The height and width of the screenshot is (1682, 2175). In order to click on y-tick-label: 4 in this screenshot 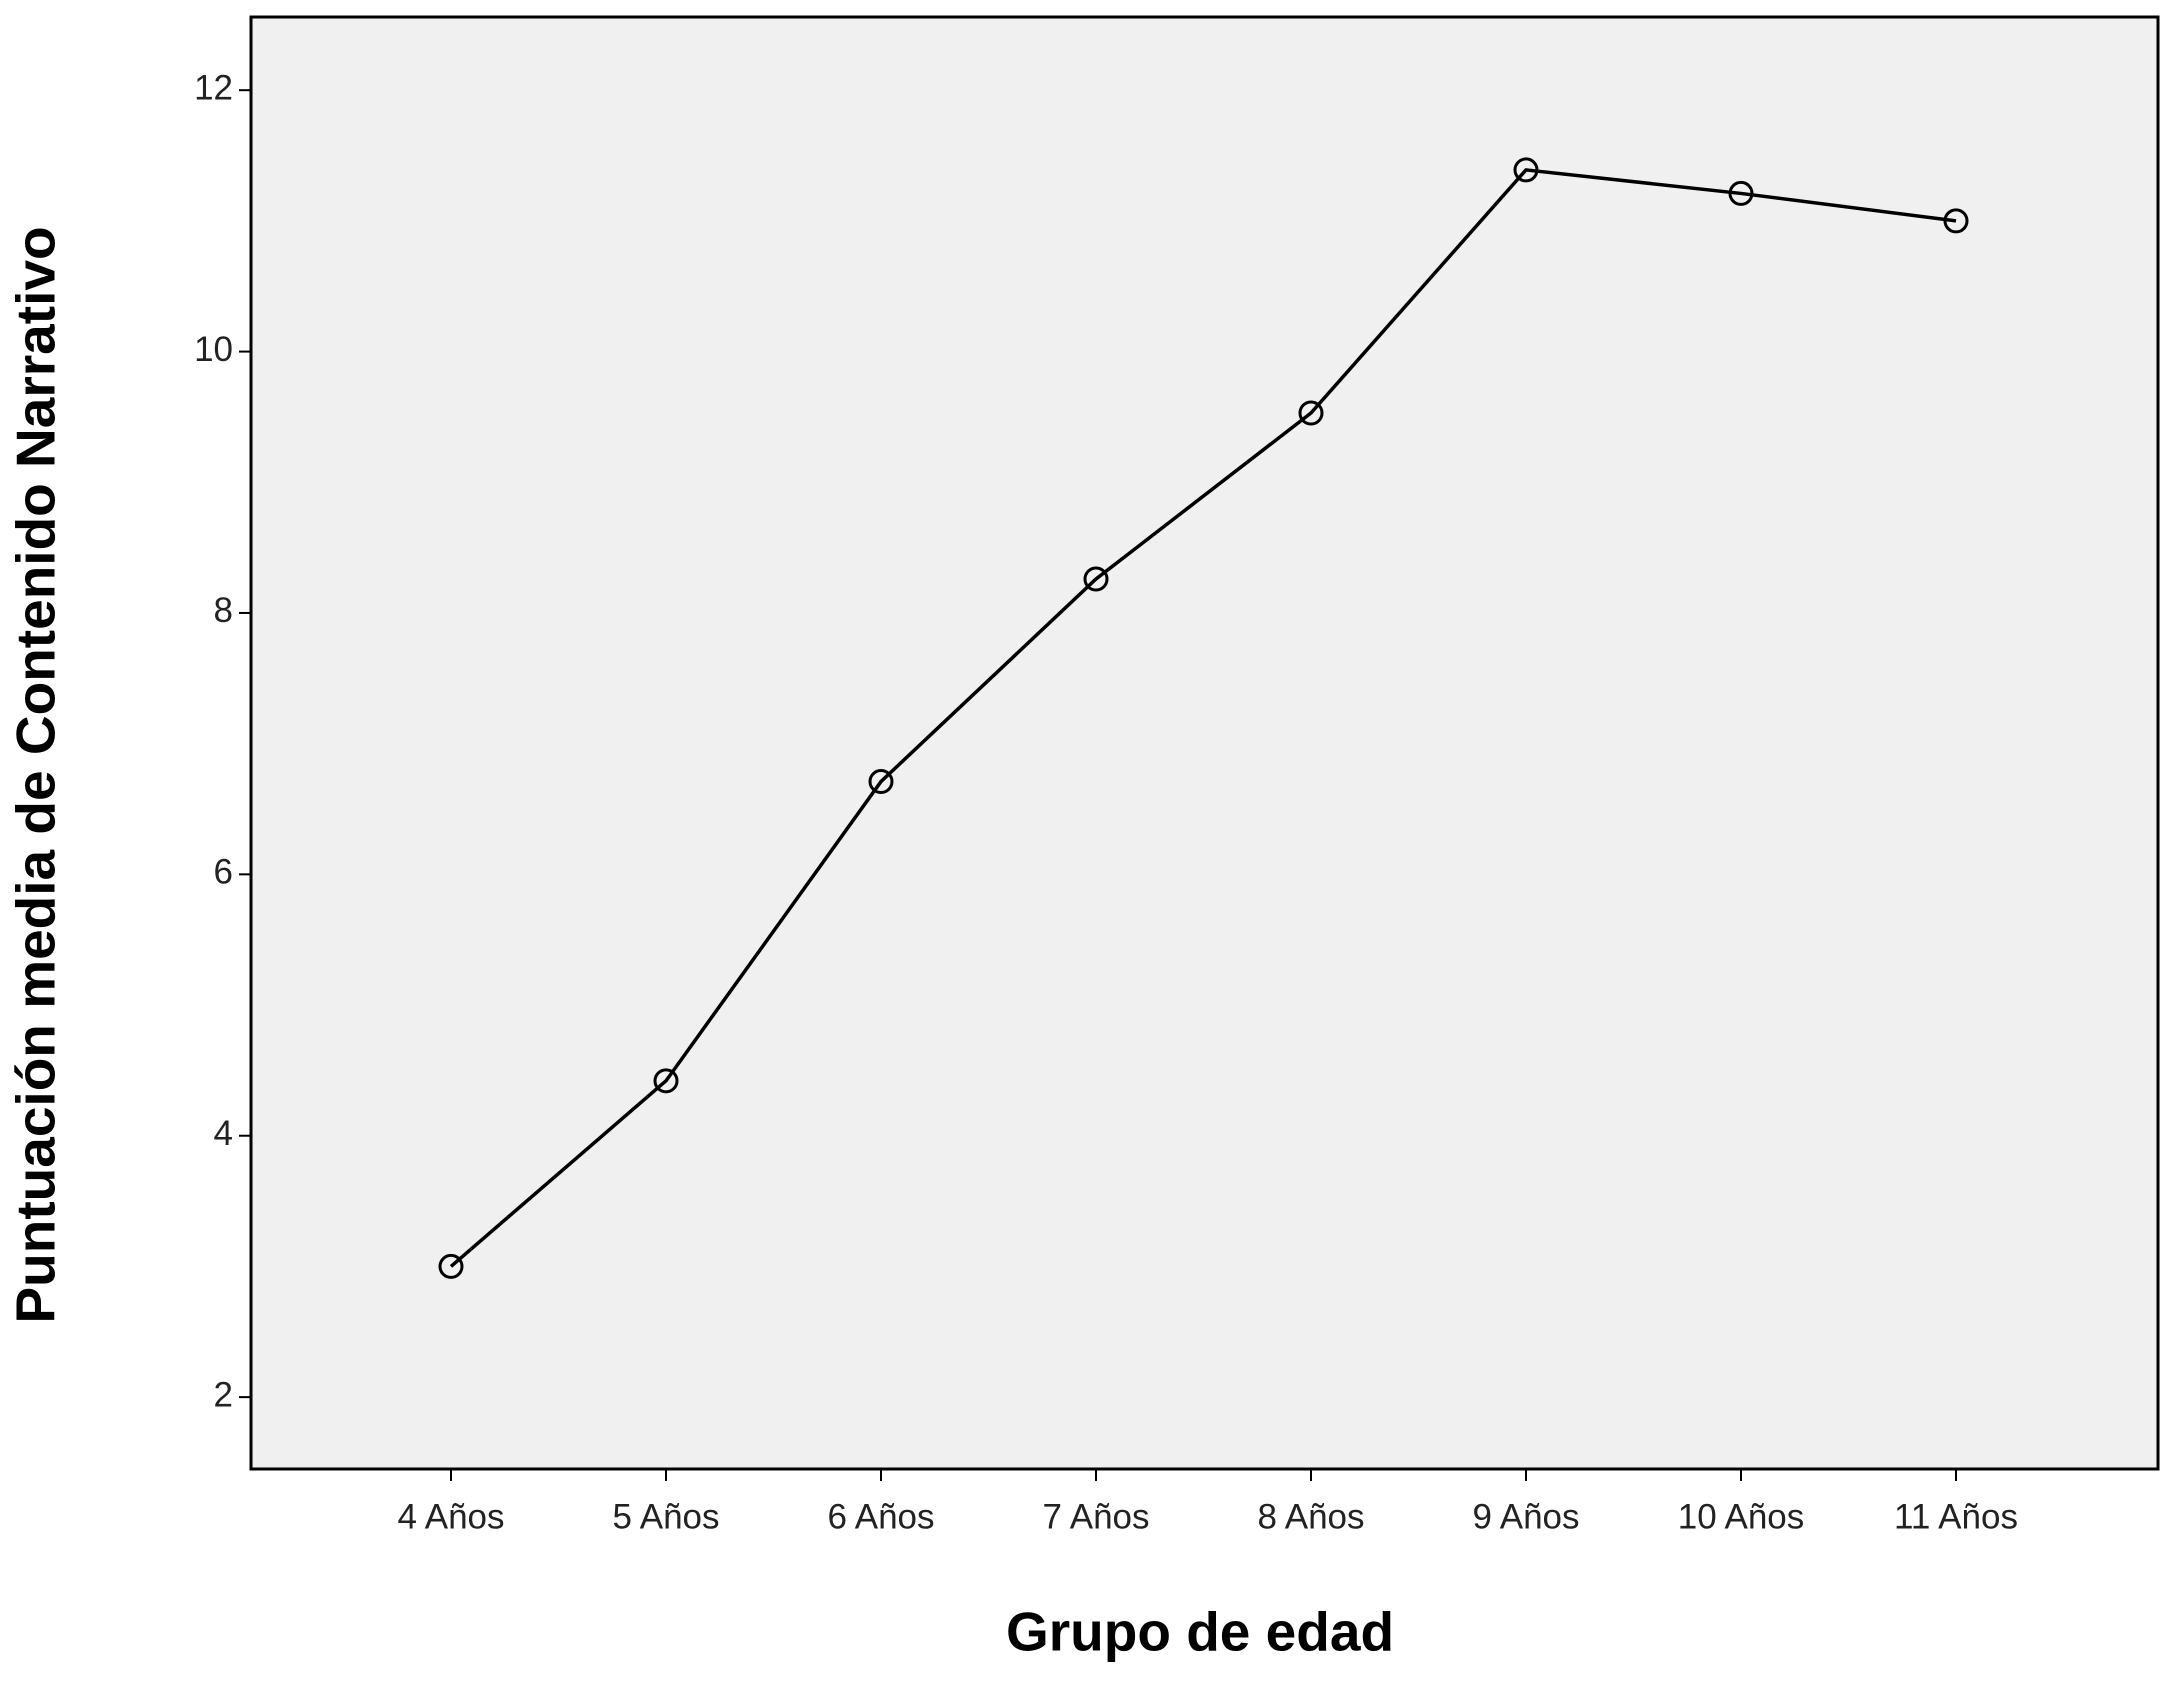, I will do `click(223, 1133)`.